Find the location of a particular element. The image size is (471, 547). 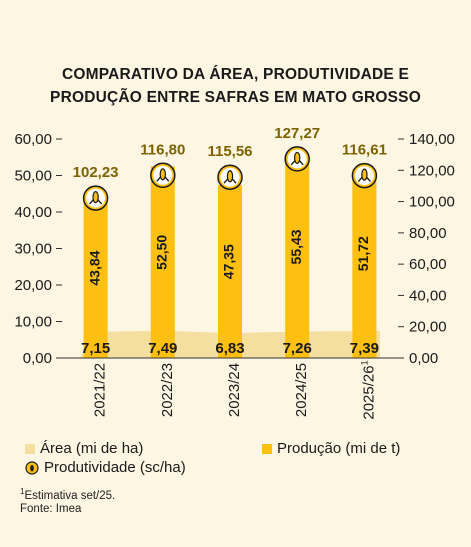

chart-title-line2: PRODUÇÃO ENTRE SAFRAS EM MATO GROSSO is located at coordinates (235, 97).